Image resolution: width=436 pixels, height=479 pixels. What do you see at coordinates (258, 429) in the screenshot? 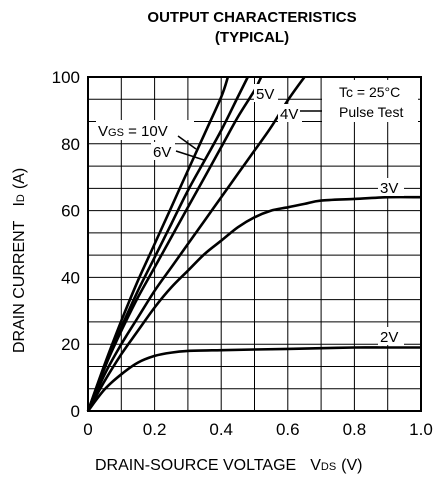
I see `x-tick-labels: 0 0.2 0.4 0.6 0.8 1.0` at bounding box center [258, 429].